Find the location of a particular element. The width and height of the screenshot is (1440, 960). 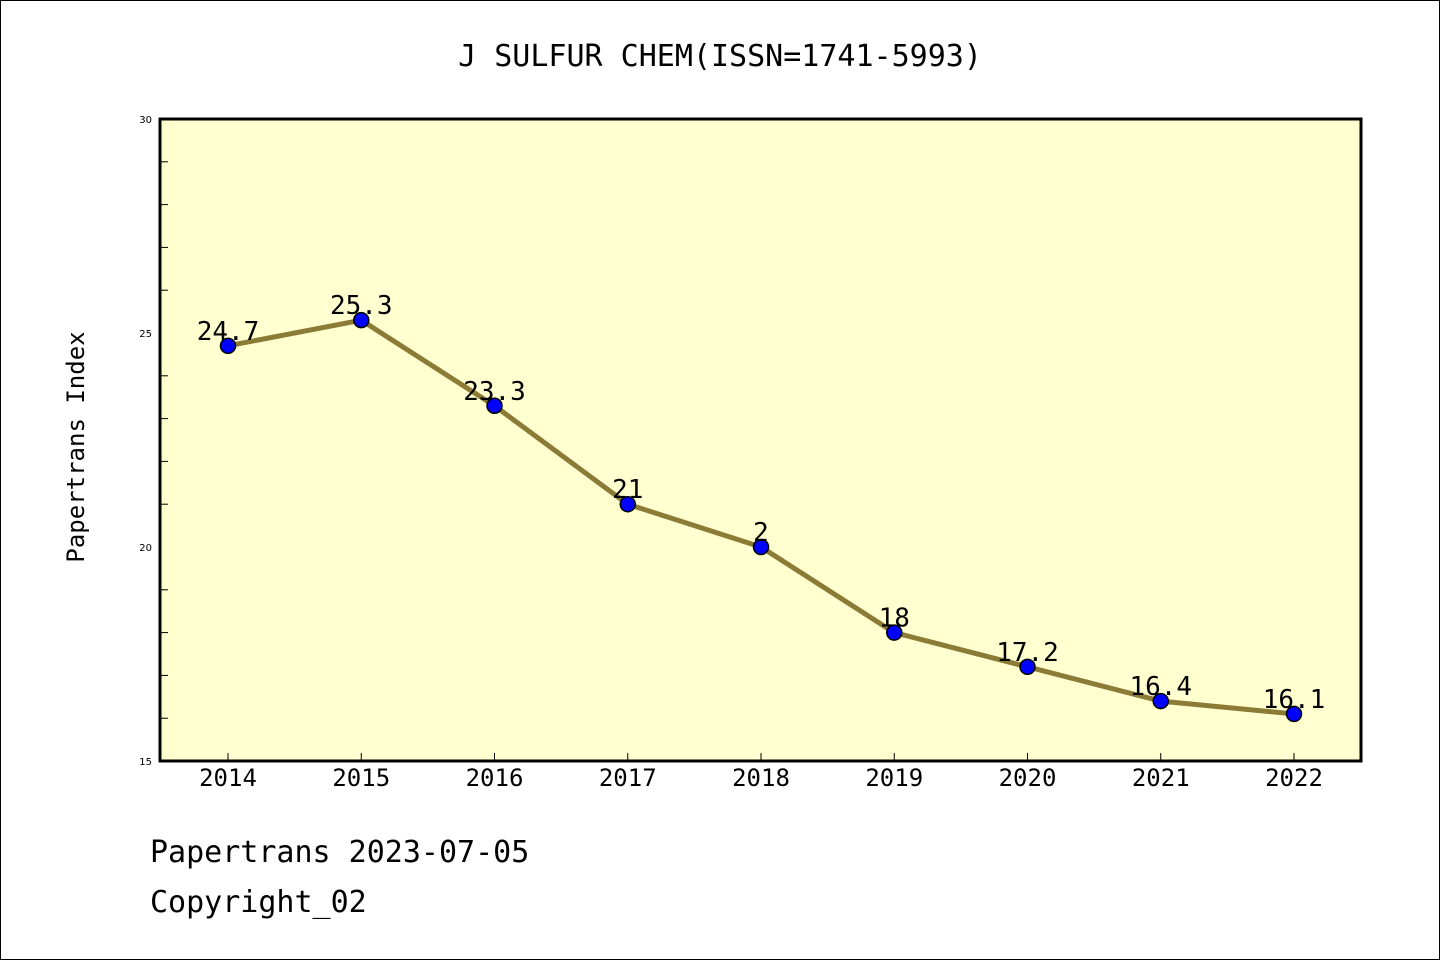

x-axis: 2014 2015 2016 2017 2018 2019 2020 2021 2022 is located at coordinates (761, 772).